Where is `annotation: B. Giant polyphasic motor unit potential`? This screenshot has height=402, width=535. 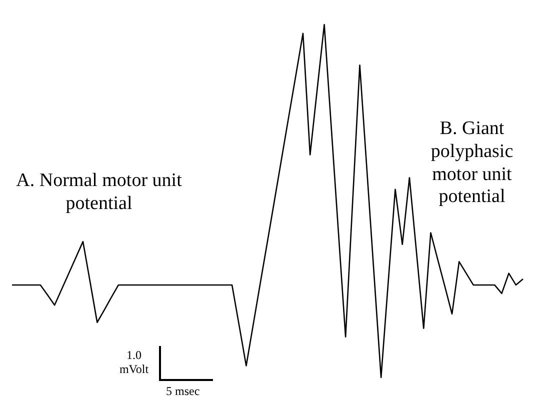
annotation: B. Giant polyphasic motor unit potential is located at coordinates (472, 164).